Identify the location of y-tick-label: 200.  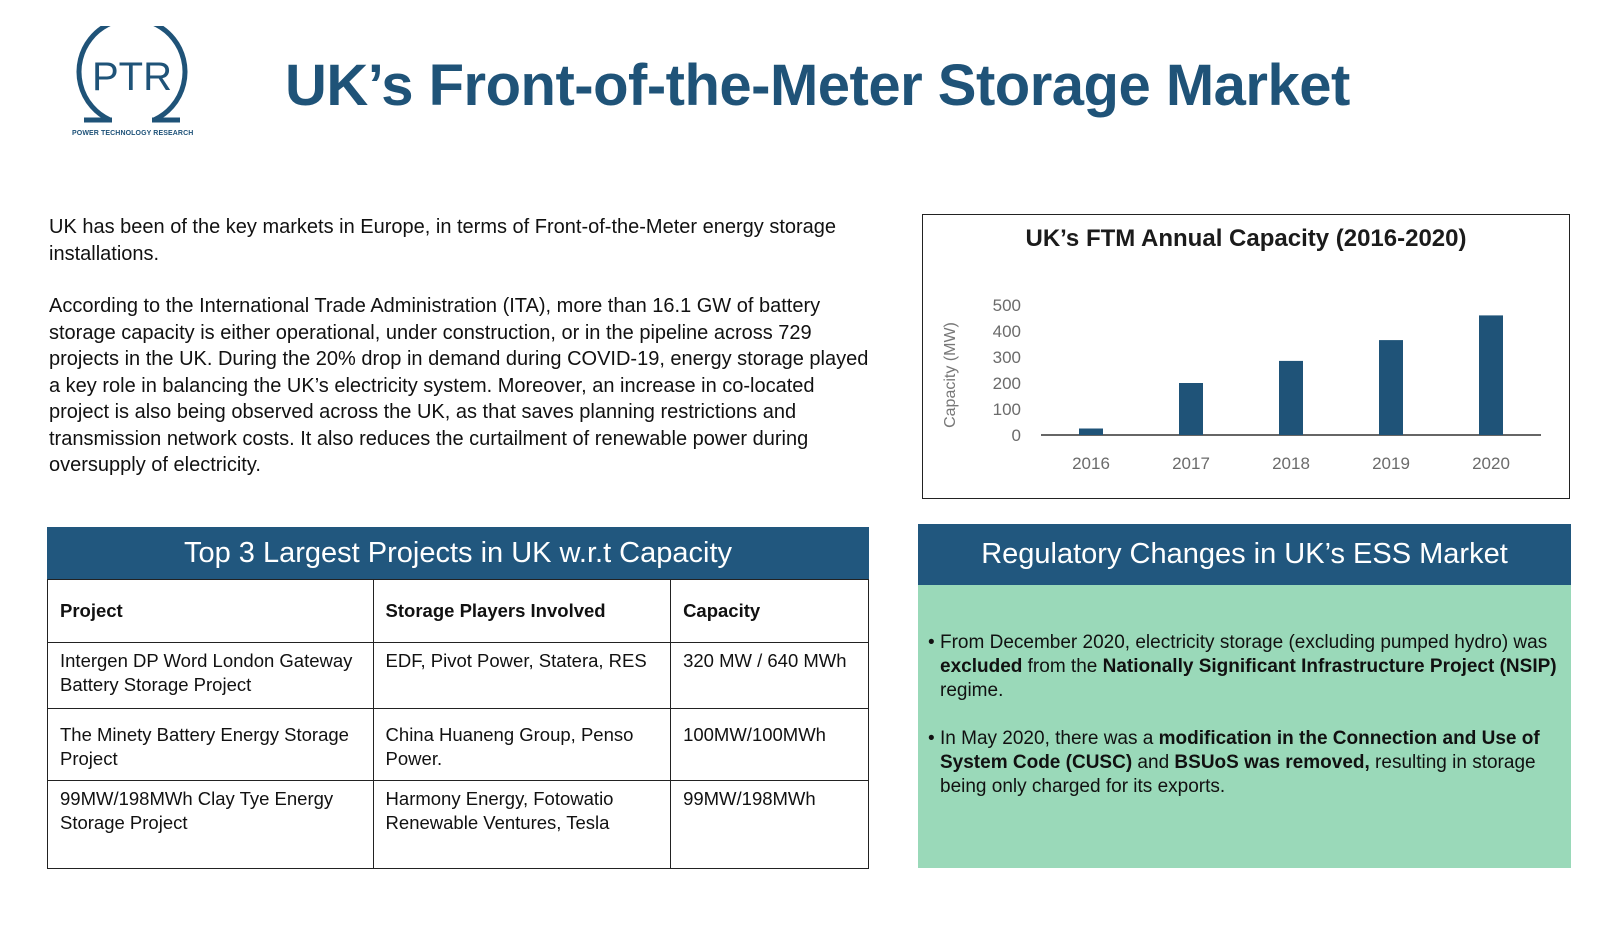
(1007, 383).